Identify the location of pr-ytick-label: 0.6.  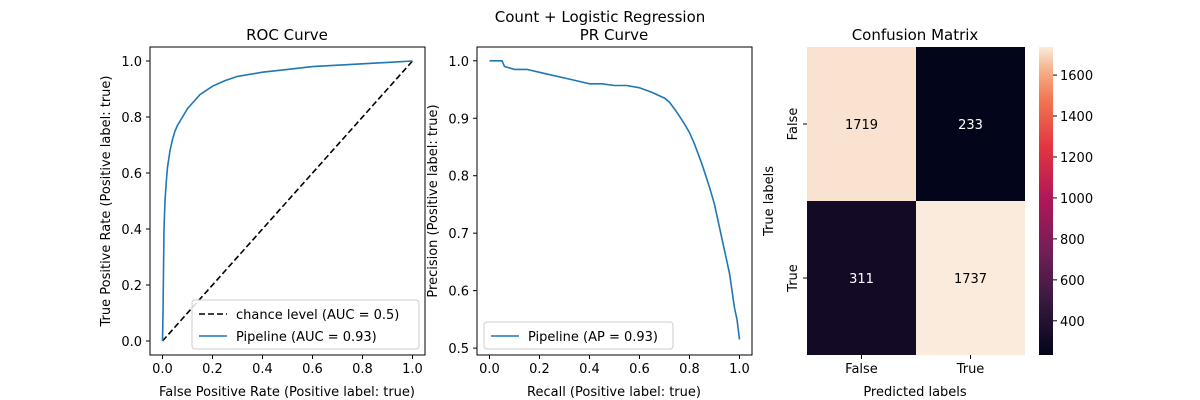
(458, 292).